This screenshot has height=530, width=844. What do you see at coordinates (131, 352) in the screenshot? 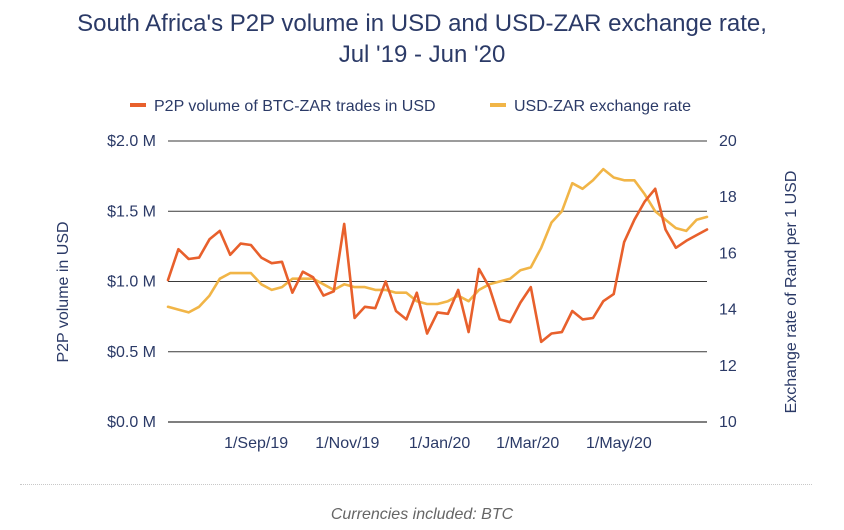
I see `left-tick-label: $0.5 M` at bounding box center [131, 352].